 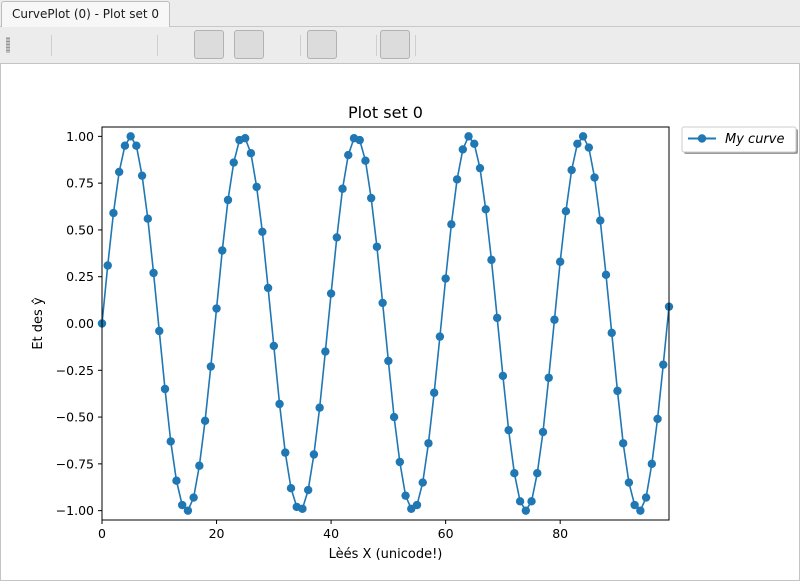 I want to click on legend: My curve, so click(x=739, y=140).